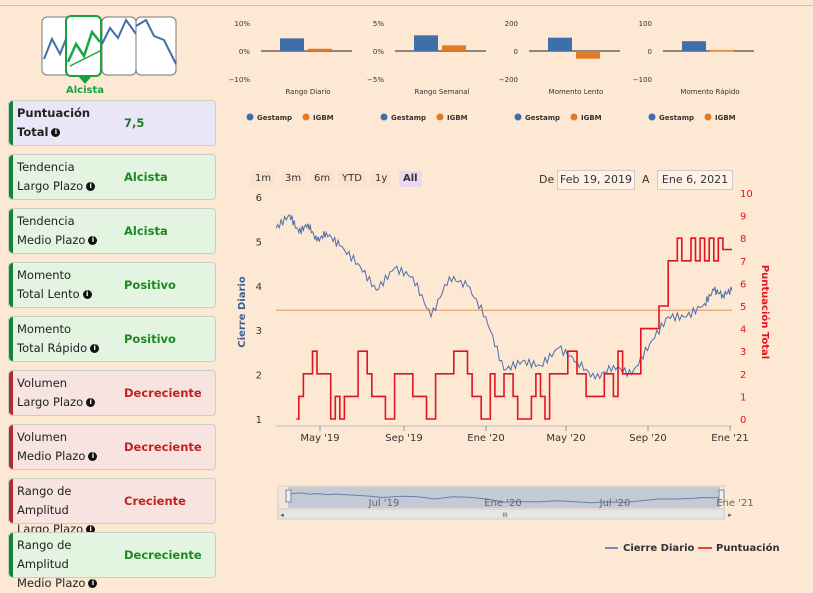  What do you see at coordinates (52, 348) in the screenshot?
I see `card-label-line2: Total Rápido` at bounding box center [52, 348].